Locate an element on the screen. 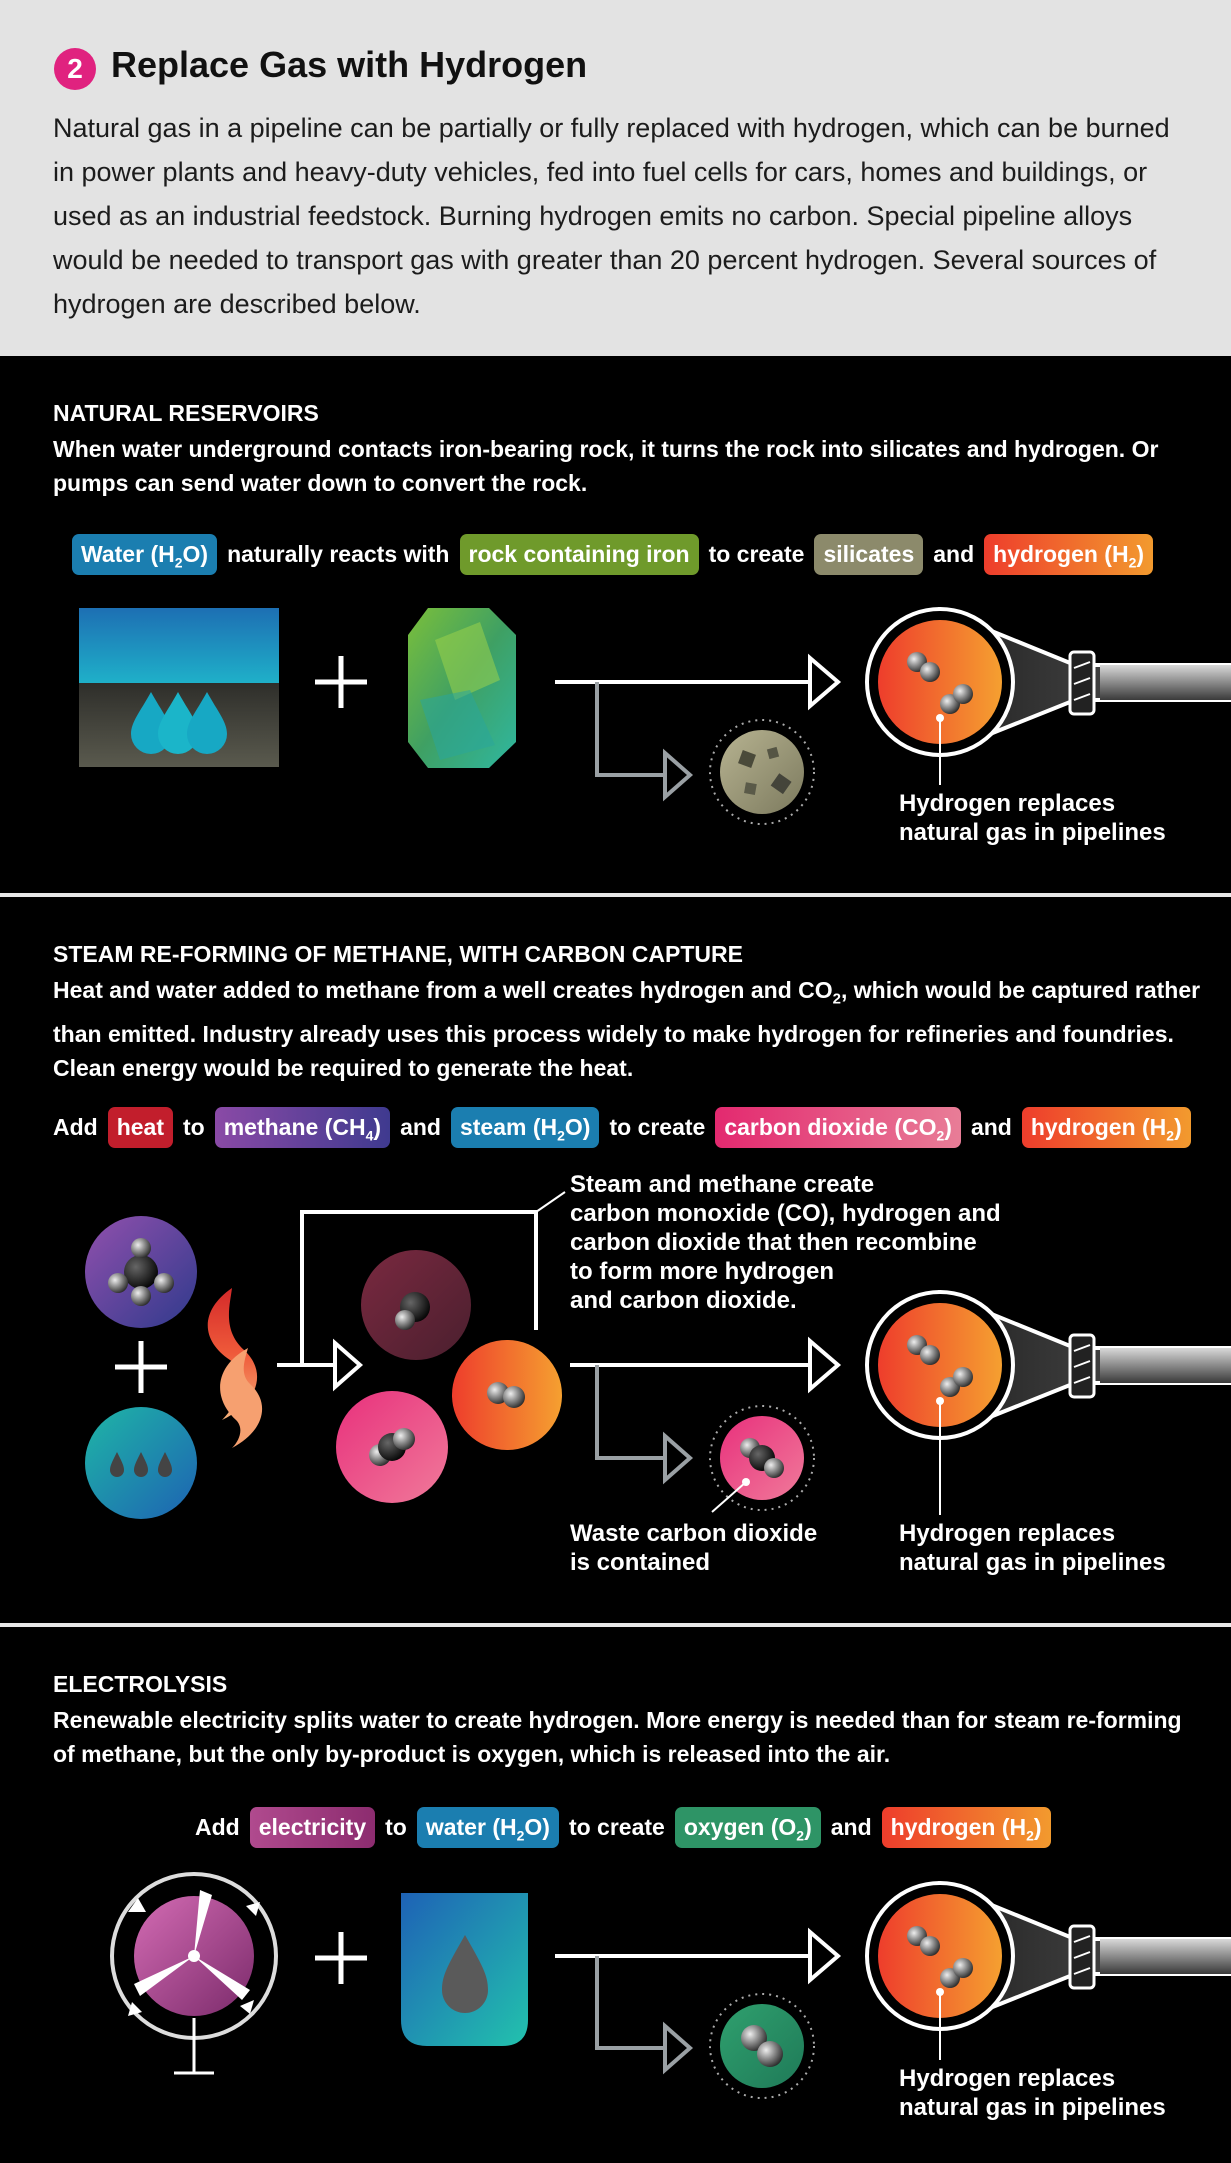 The height and width of the screenshot is (2163, 1231). iron-rock-icon is located at coordinates (462, 688).